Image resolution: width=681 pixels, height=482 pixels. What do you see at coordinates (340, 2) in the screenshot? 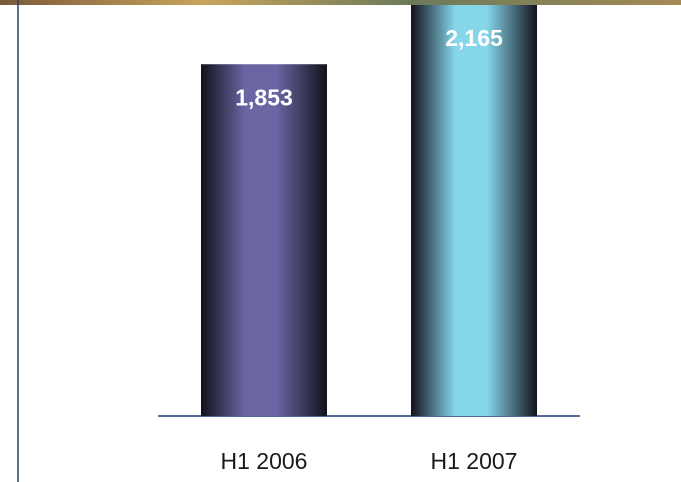
I see `header-strip` at bounding box center [340, 2].